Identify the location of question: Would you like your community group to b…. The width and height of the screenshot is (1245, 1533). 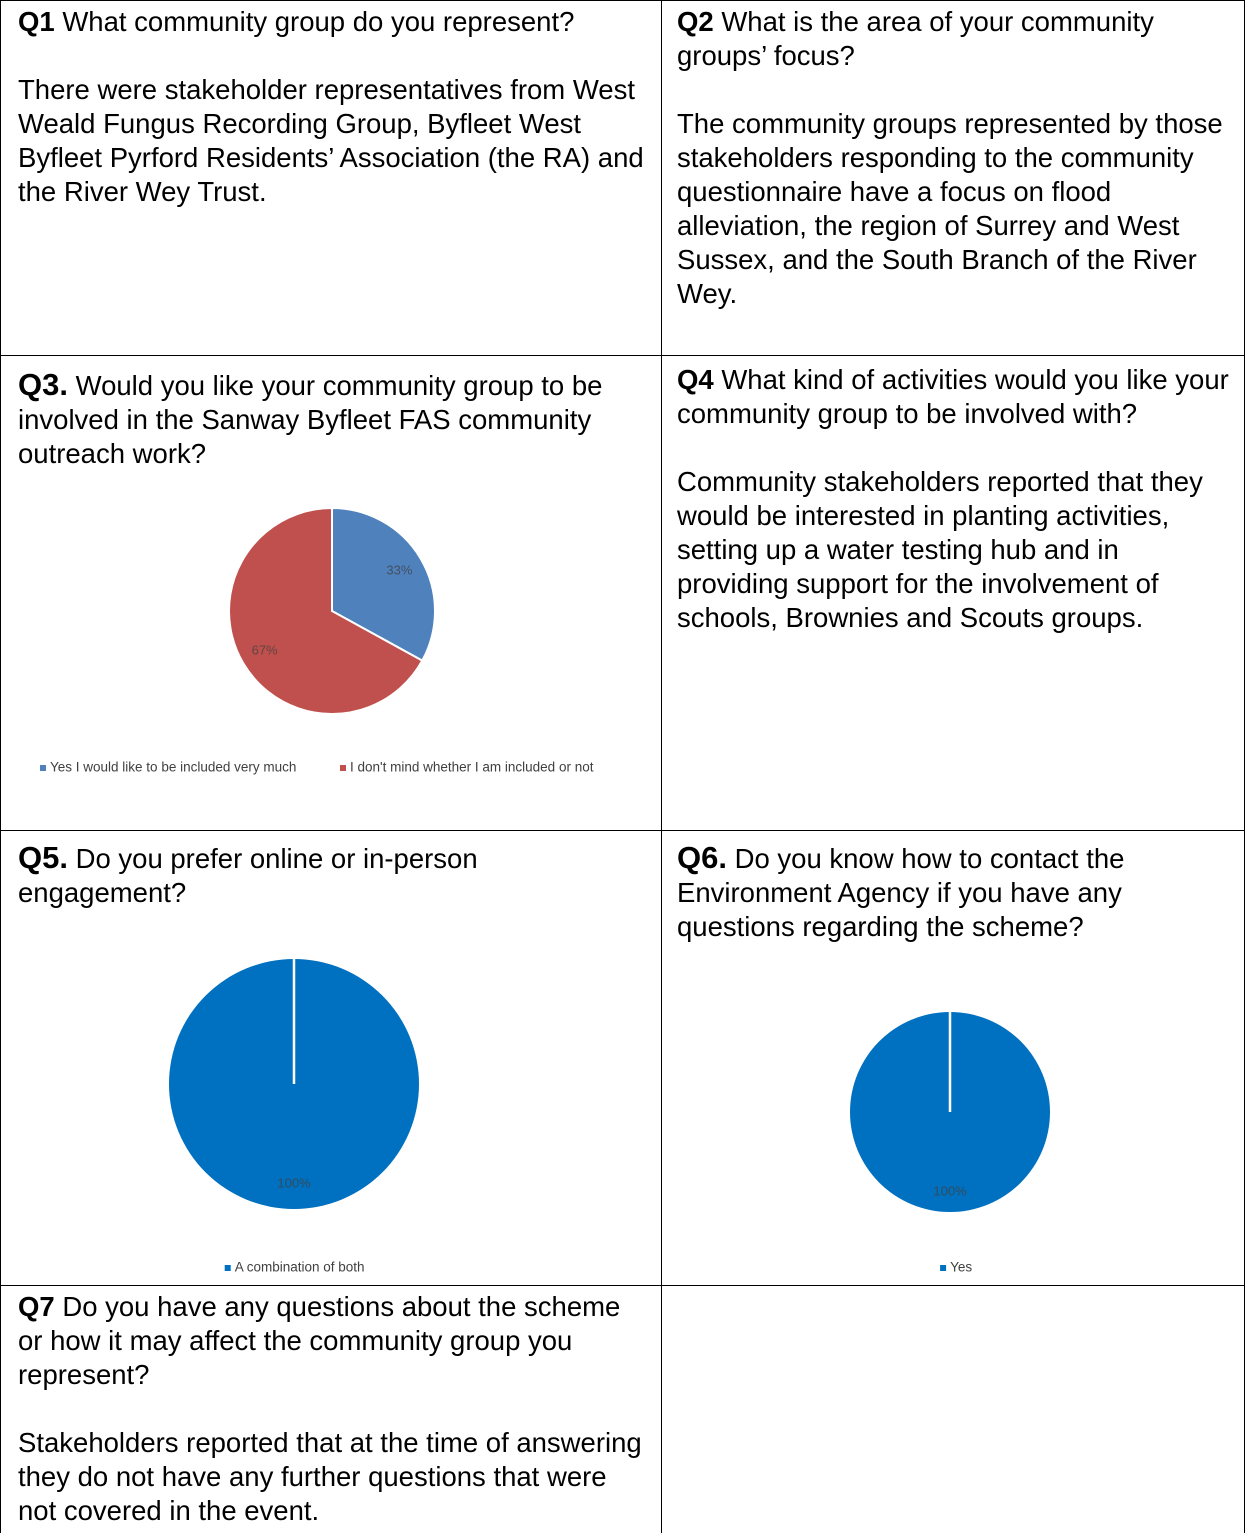
(310, 419).